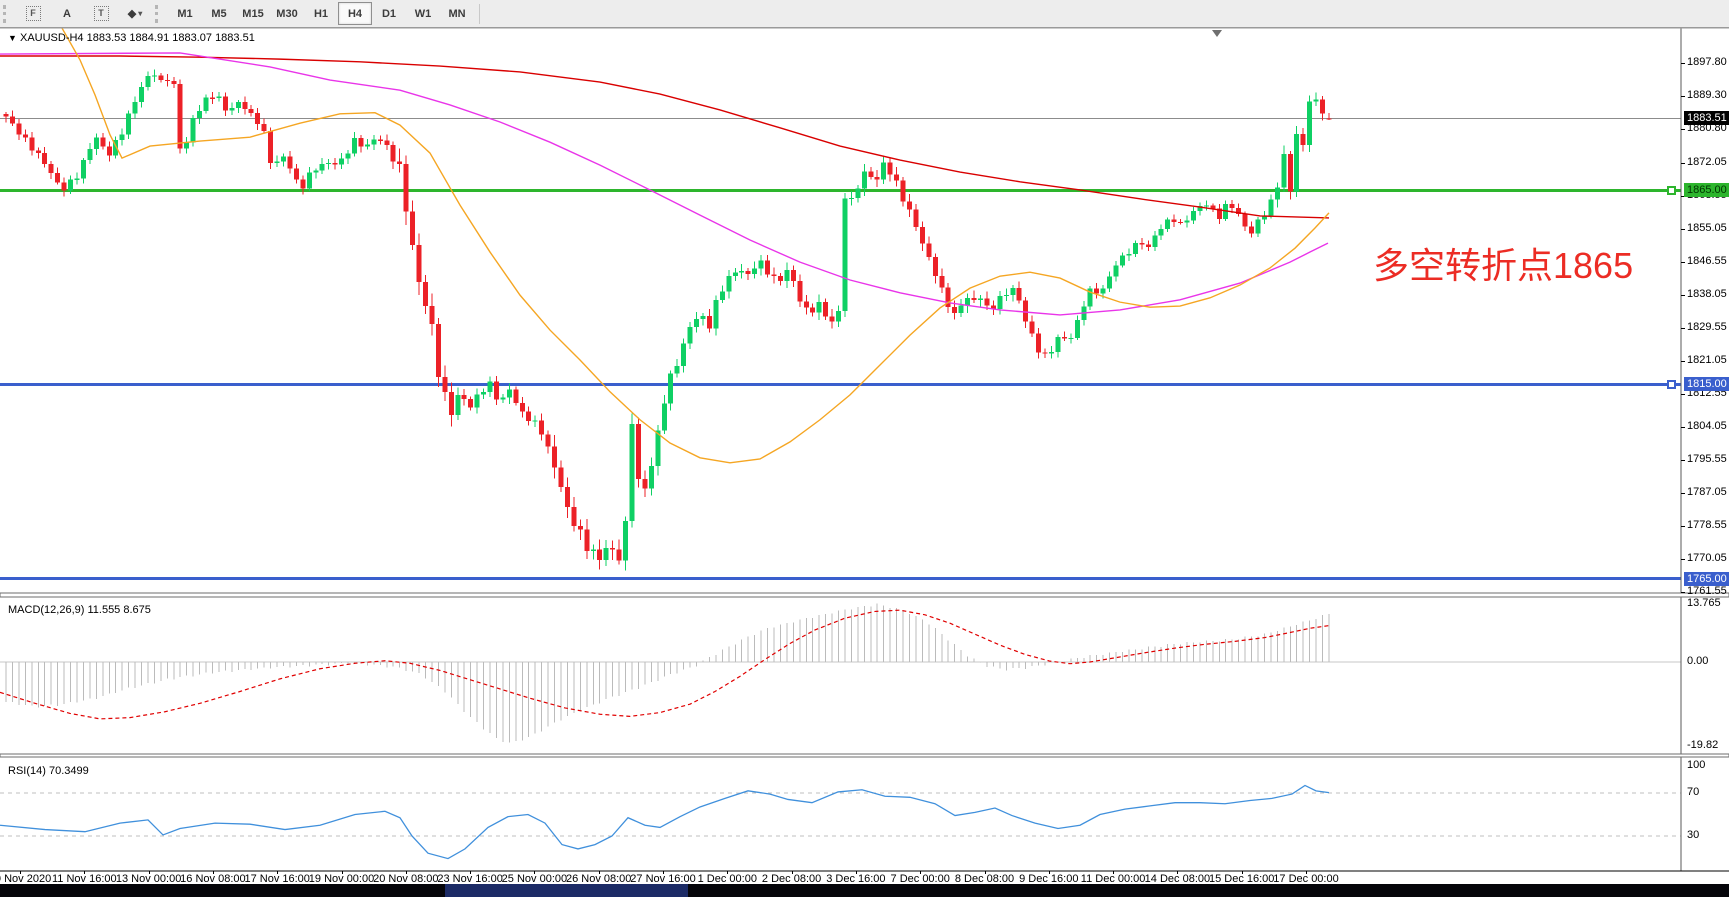 This screenshot has width=1729, height=897. What do you see at coordinates (148, 879) in the screenshot?
I see `date-label: 13 Nov 00:00` at bounding box center [148, 879].